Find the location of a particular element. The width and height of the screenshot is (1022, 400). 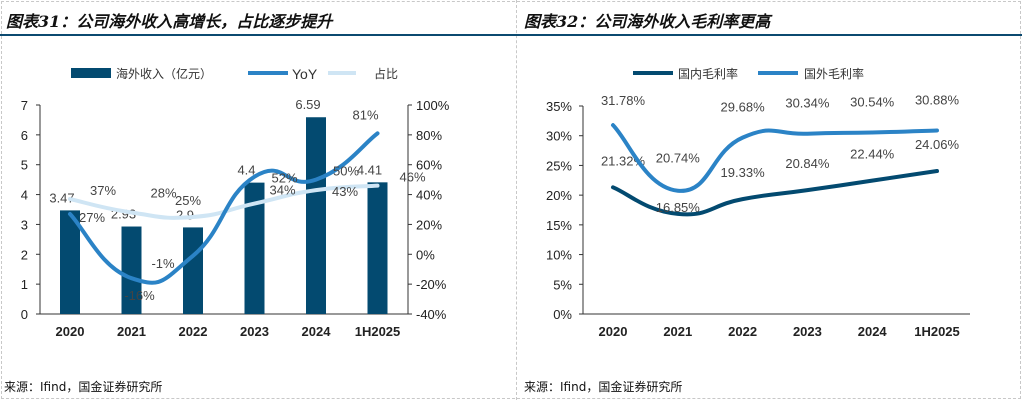

left-tick-label: 7 is located at coordinates (24, 105).